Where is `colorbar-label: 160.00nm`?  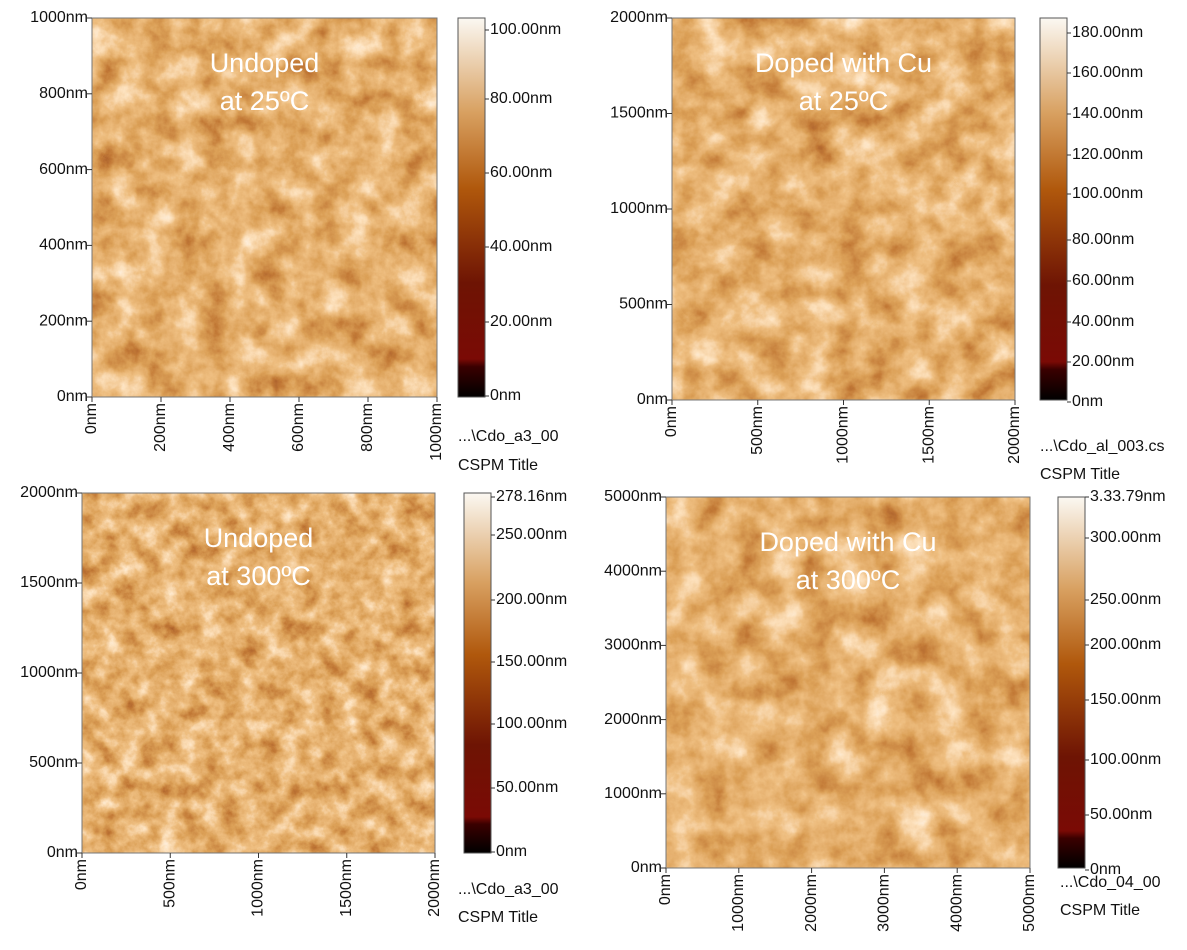 colorbar-label: 160.00nm is located at coordinates (1107, 72).